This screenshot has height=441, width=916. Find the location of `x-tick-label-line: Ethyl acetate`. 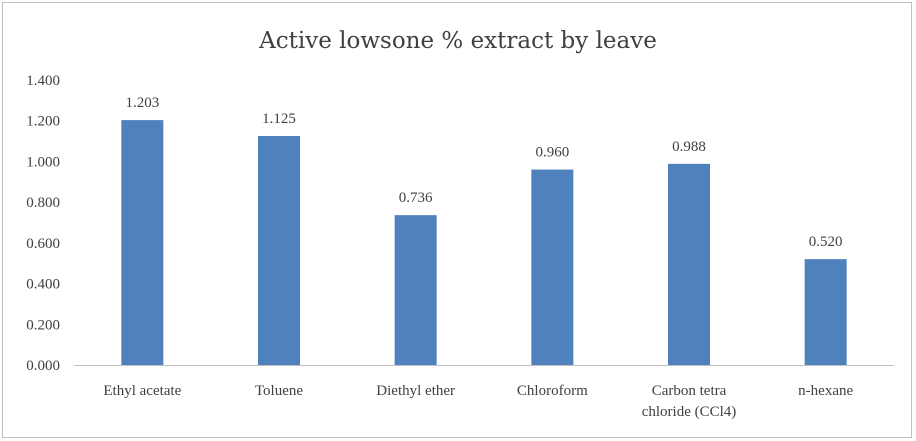

x-tick-label-line: Ethyl acetate is located at coordinates (142, 391).